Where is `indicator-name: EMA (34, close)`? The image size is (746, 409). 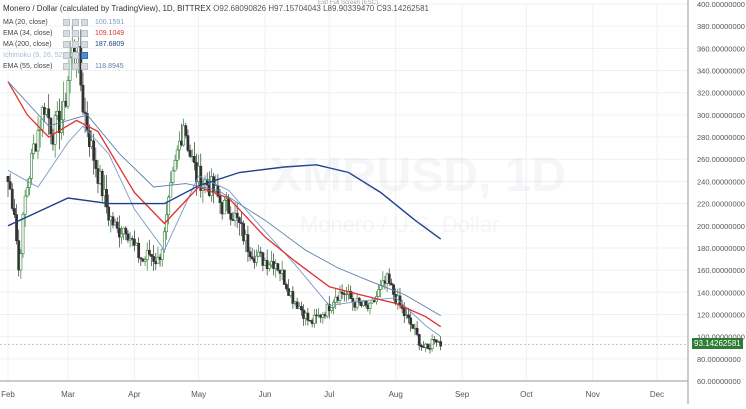 indicator-name: EMA (34, close) is located at coordinates (28, 33).